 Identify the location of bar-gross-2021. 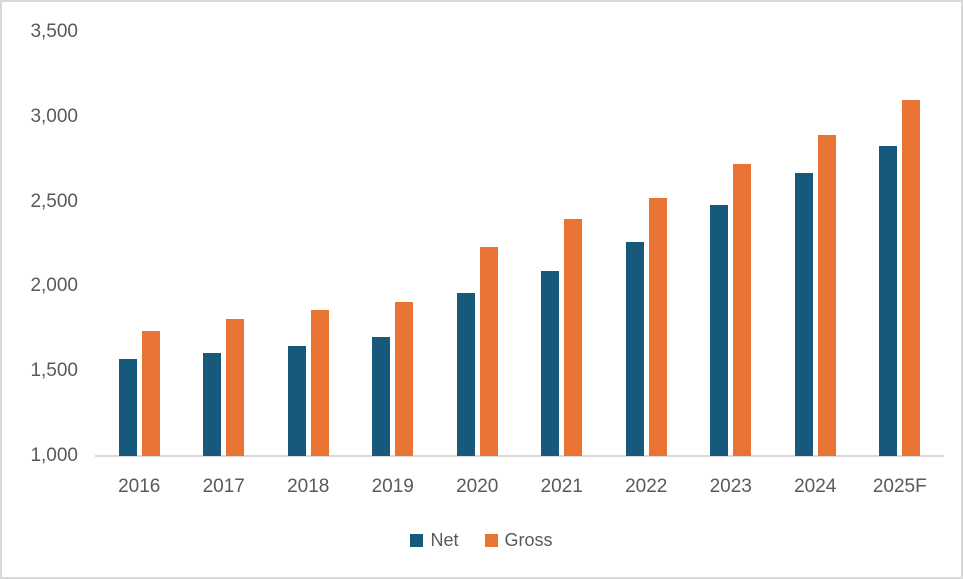
(573, 337).